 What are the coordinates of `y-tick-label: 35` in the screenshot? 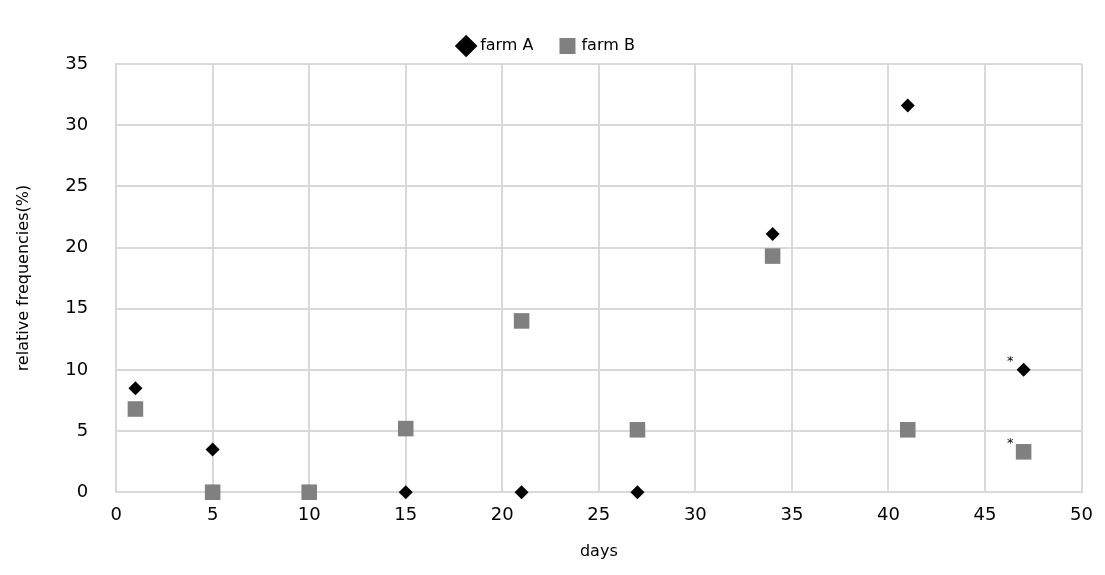 It's located at (77, 62).